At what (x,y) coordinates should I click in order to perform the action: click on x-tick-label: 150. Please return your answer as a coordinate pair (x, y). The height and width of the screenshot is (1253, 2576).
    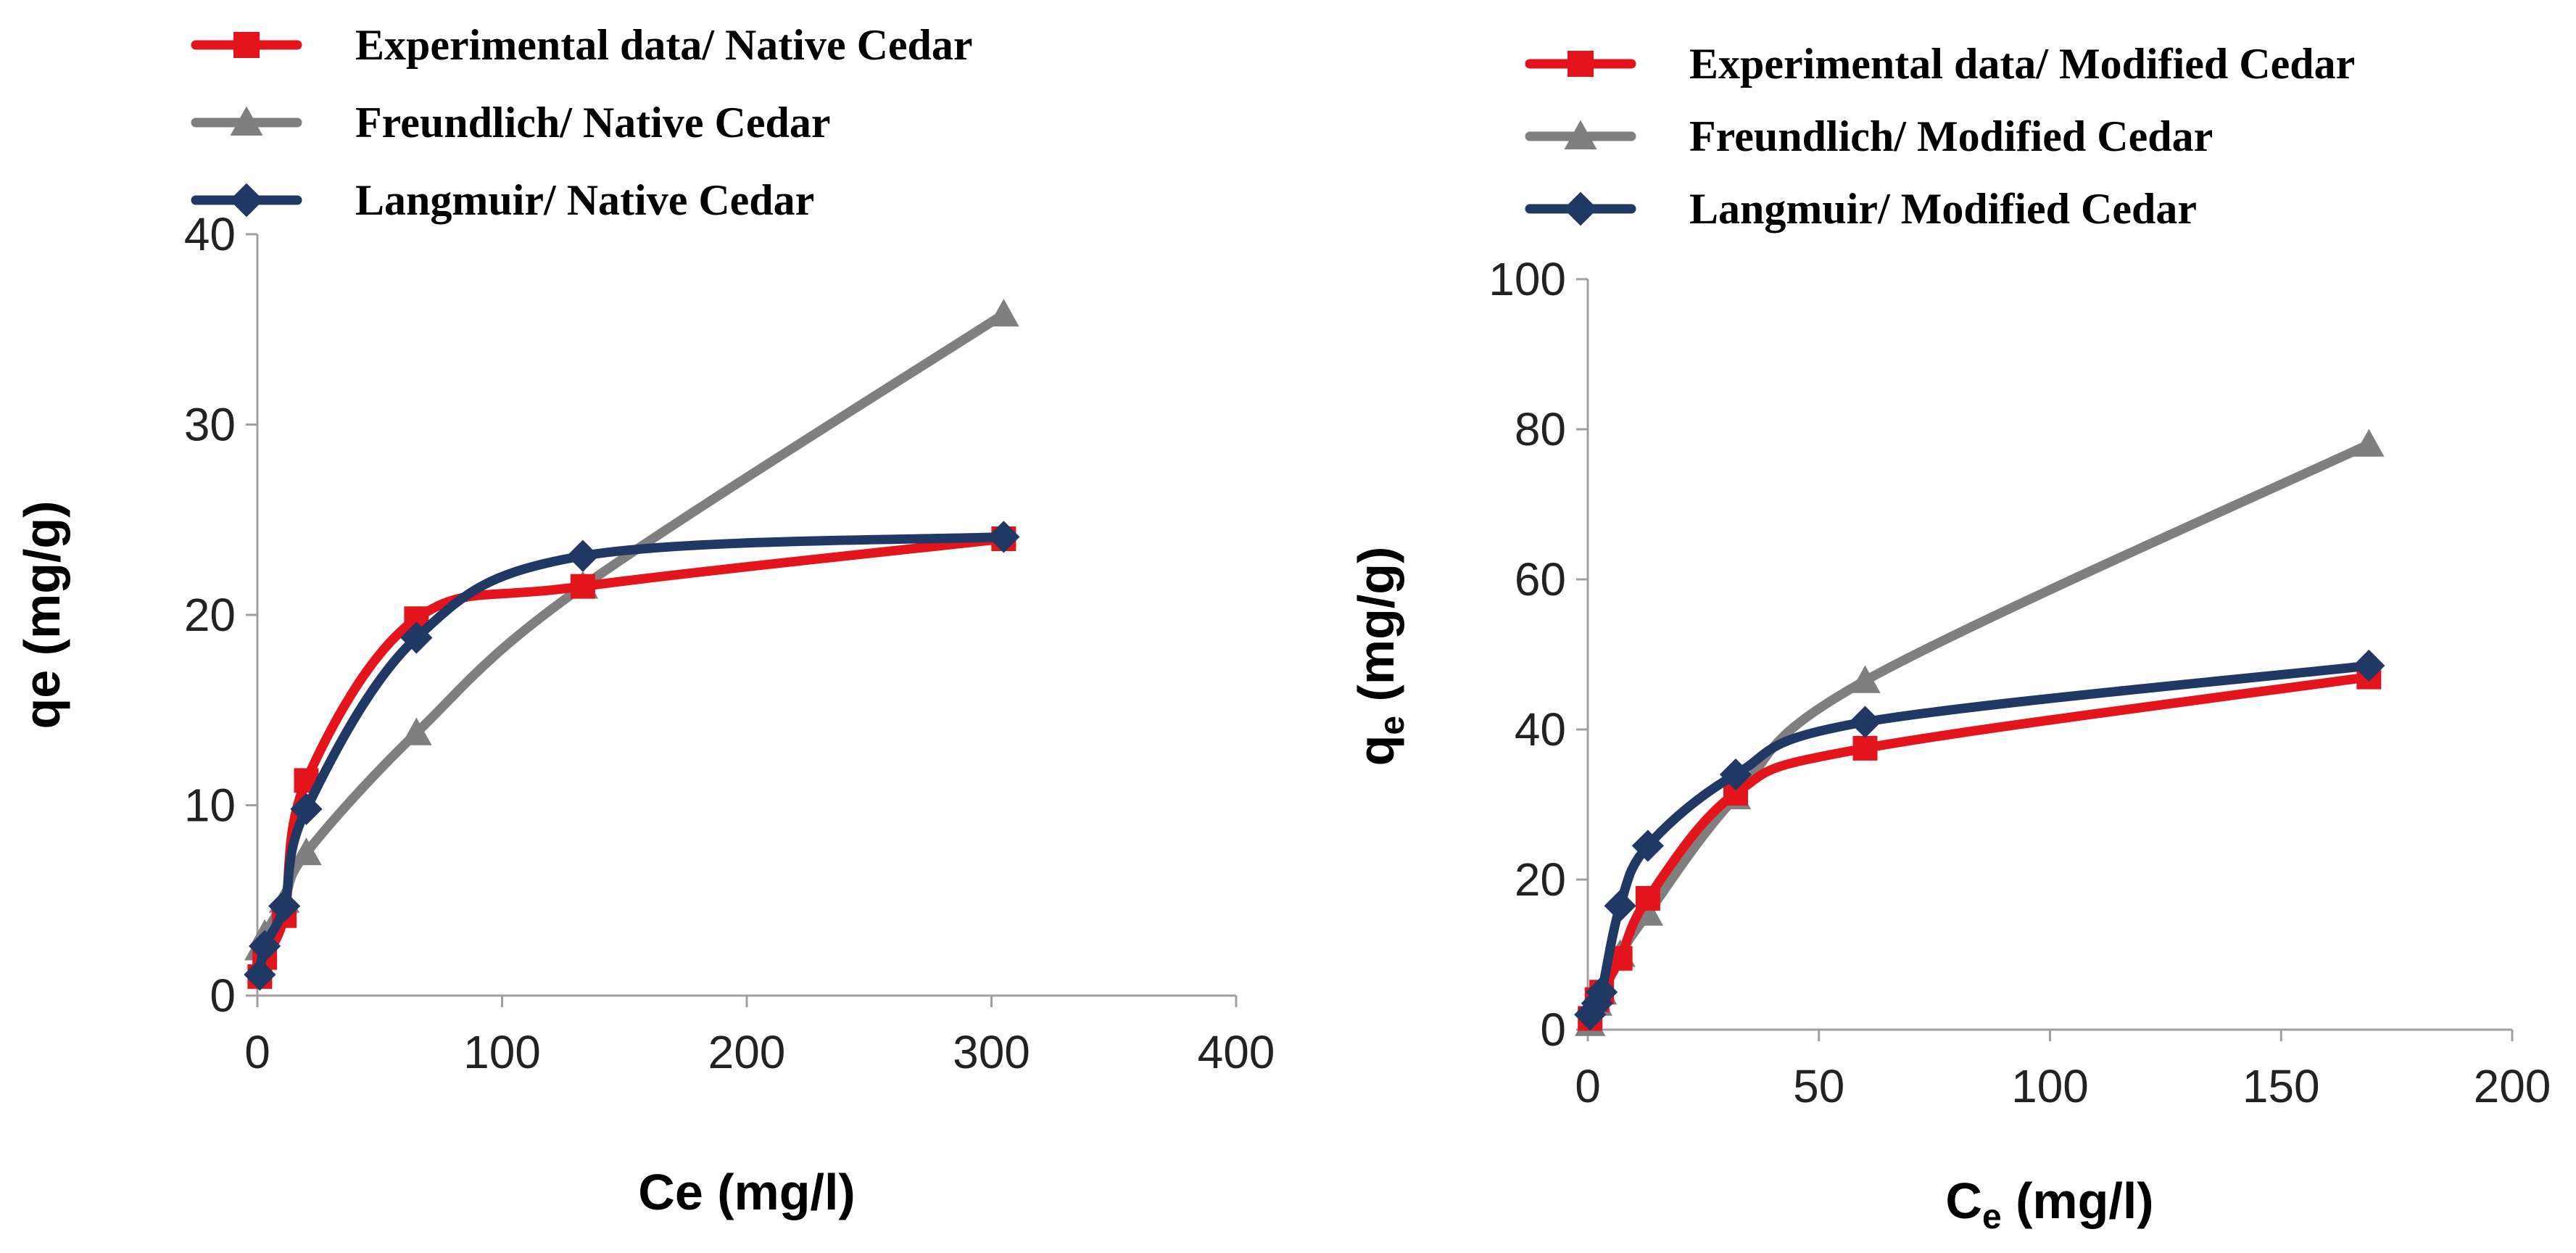
    Looking at the image, I should click on (2281, 1086).